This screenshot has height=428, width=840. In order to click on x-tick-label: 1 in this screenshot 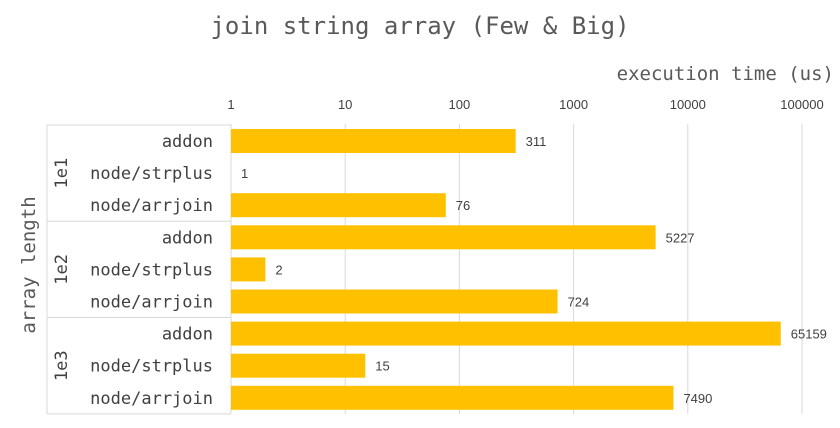, I will do `click(230, 104)`.